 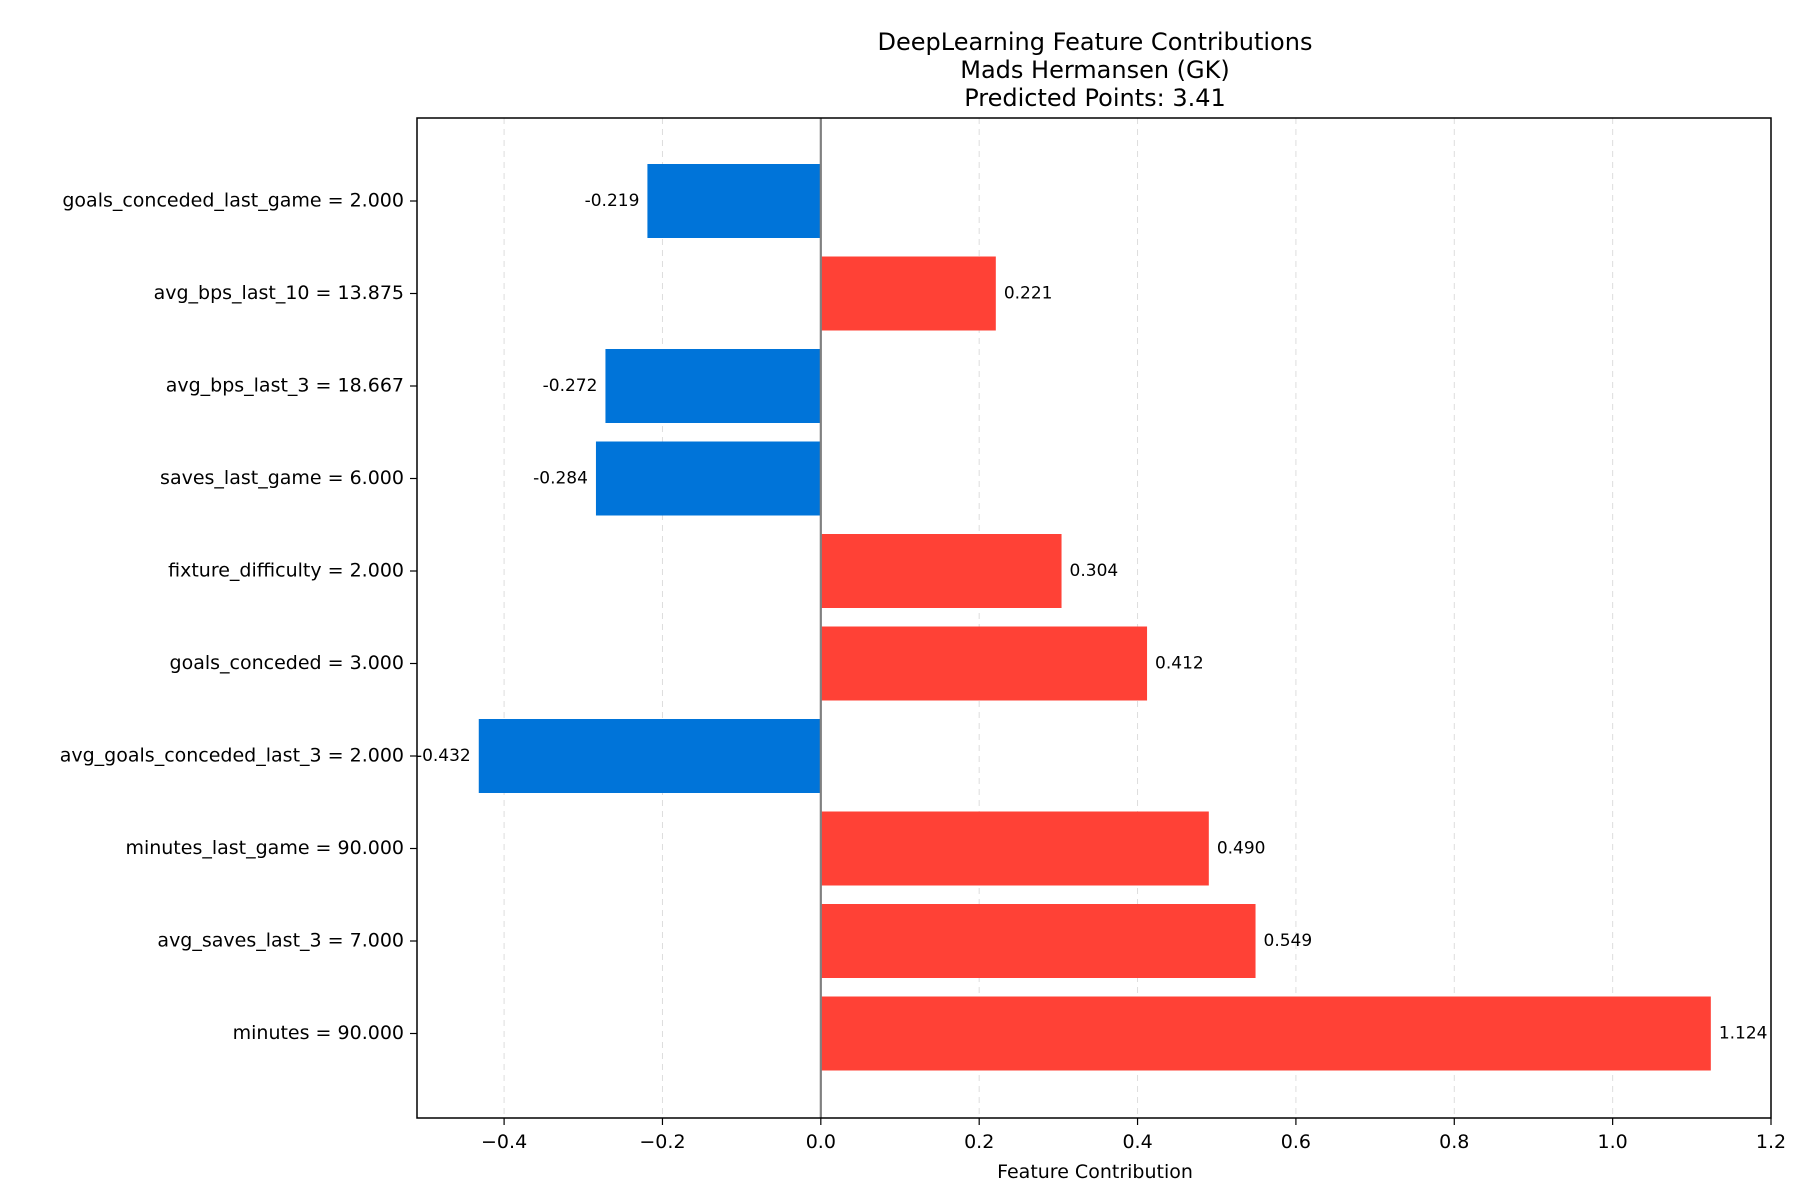 What do you see at coordinates (232, 756) in the screenshot?
I see `category-label: avg_goals_conceded_last_3 = 2.000` at bounding box center [232, 756].